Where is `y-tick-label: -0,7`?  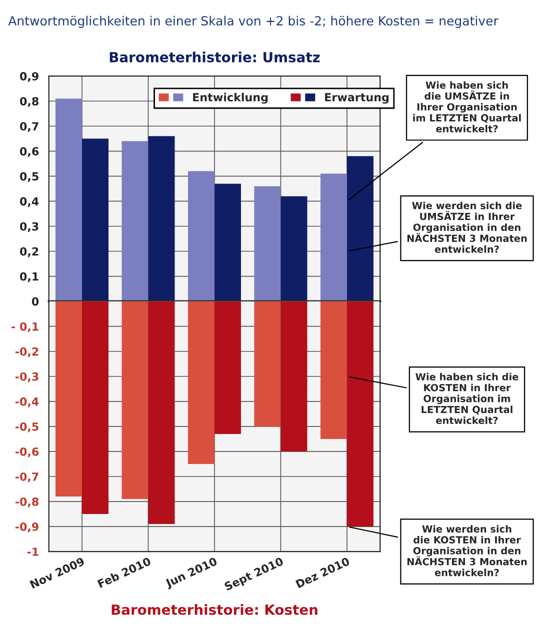
y-tick-label: -0,7 is located at coordinates (26, 477).